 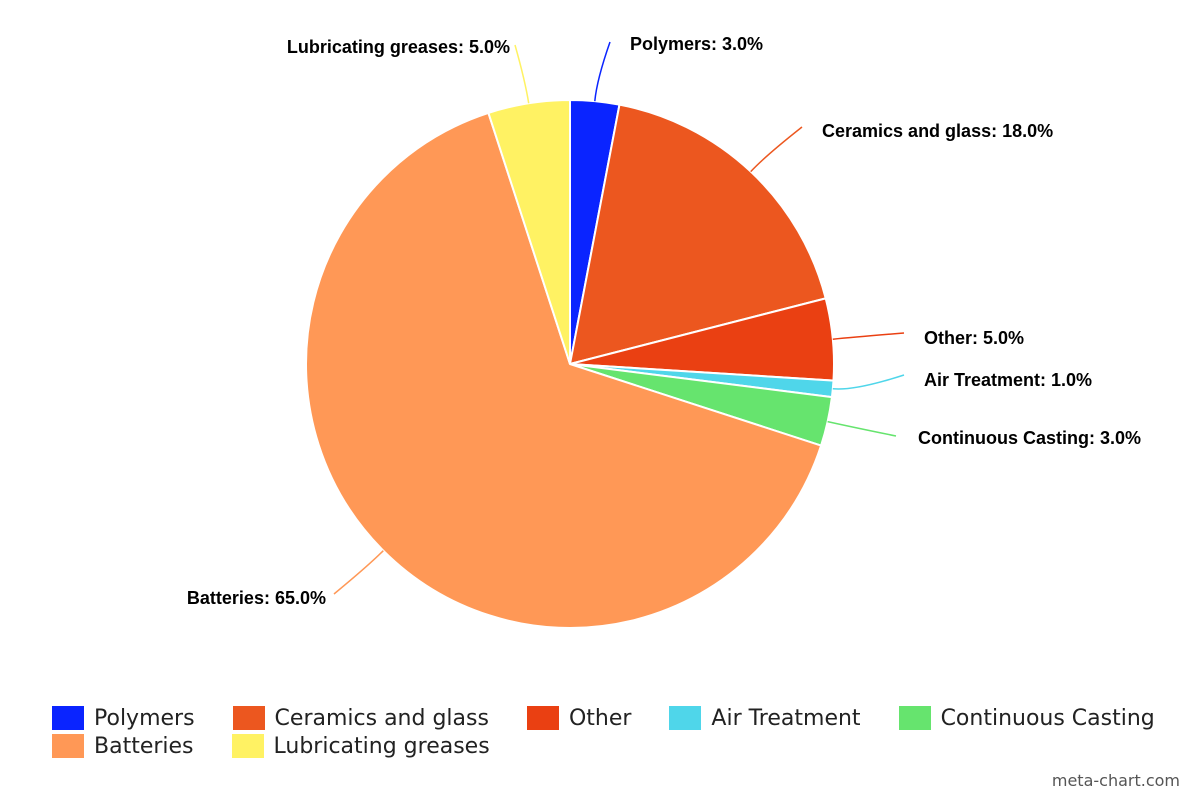 What do you see at coordinates (381, 746) in the screenshot?
I see `legend-label: Lubricating greases` at bounding box center [381, 746].